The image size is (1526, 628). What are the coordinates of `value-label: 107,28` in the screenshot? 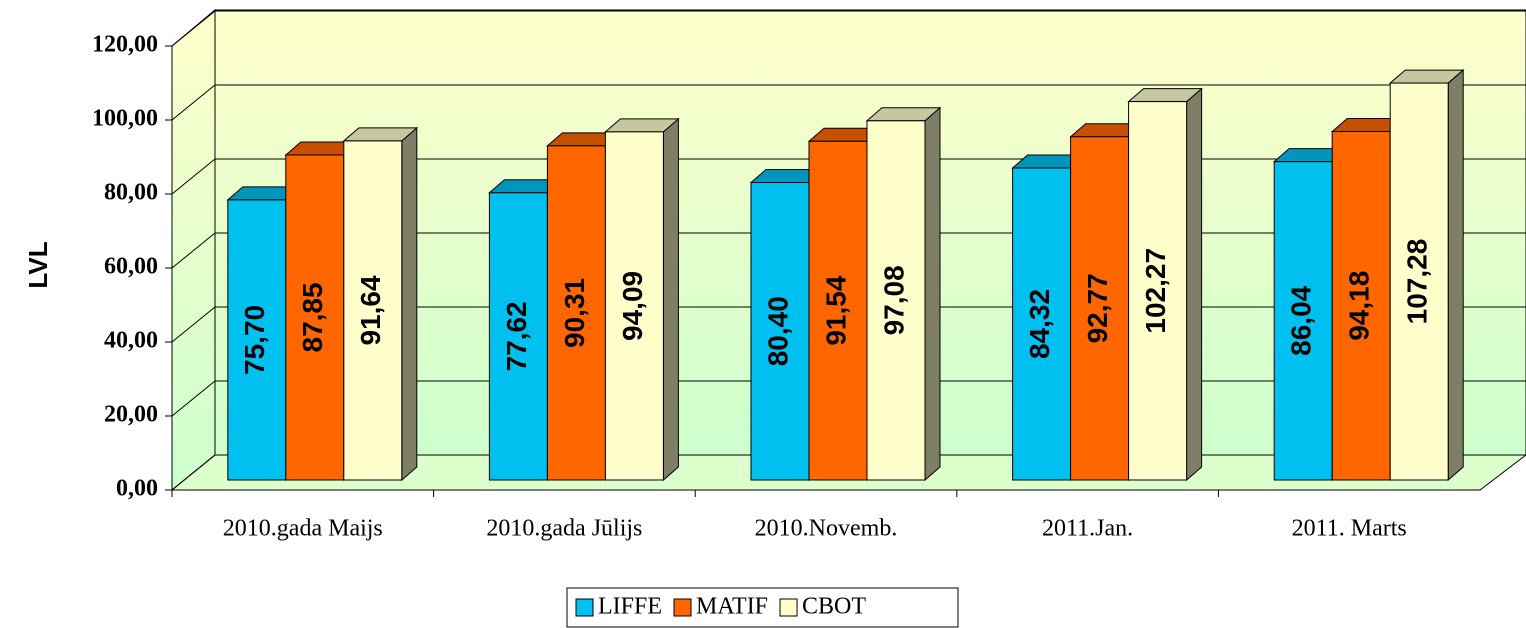 It's located at (1417, 282).